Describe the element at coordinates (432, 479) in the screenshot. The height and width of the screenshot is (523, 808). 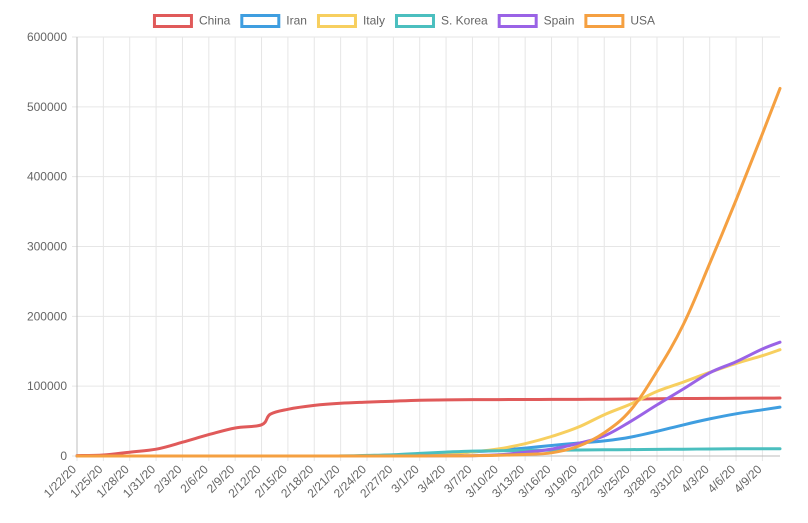
I see `x-tick-label: 3/4/20` at that location.